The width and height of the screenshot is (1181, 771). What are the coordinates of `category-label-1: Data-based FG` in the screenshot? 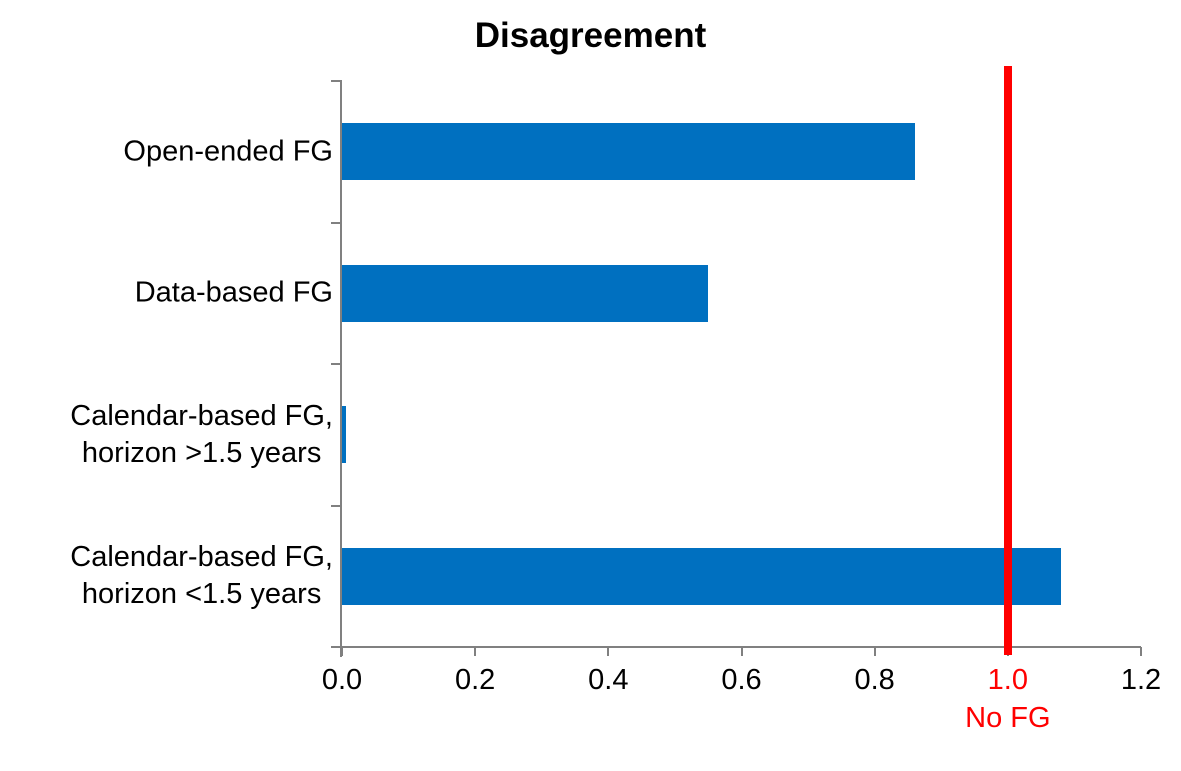 It's located at (233, 292).